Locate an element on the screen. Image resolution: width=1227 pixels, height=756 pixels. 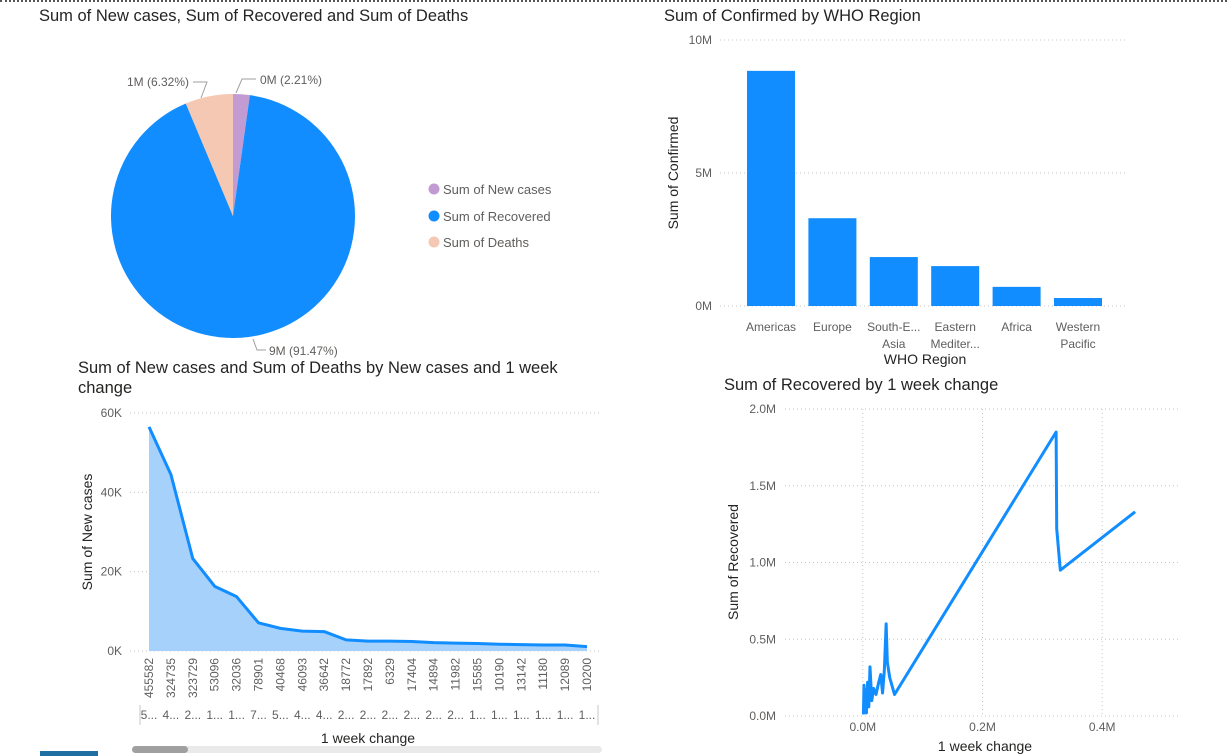
bar-y-tick-1: 5M is located at coordinates (703, 173).